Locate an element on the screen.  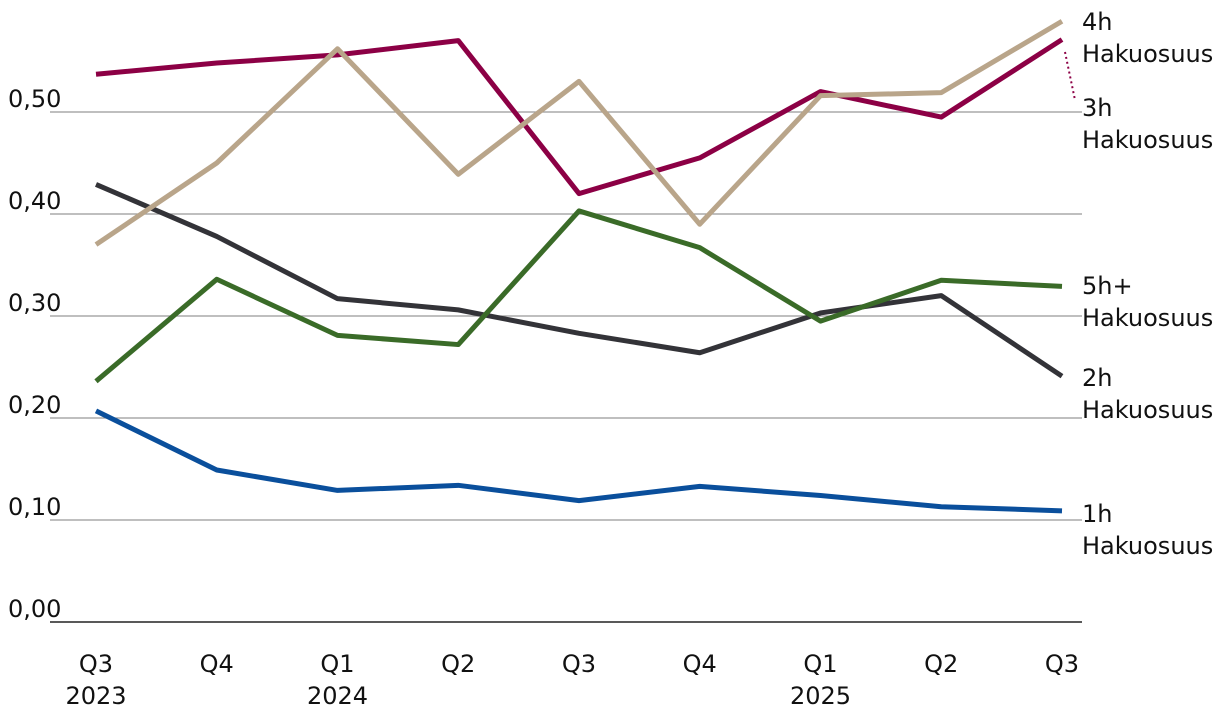
y-tick-label: 0,40 is located at coordinates (34, 201).